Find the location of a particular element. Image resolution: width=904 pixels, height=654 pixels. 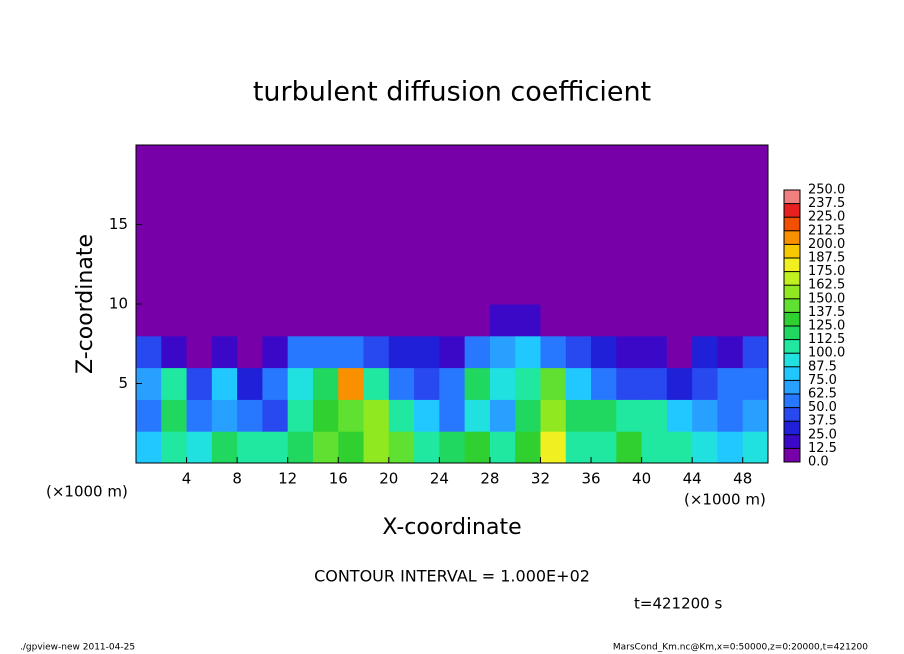

x-tick-label: 44 is located at coordinates (692, 479).